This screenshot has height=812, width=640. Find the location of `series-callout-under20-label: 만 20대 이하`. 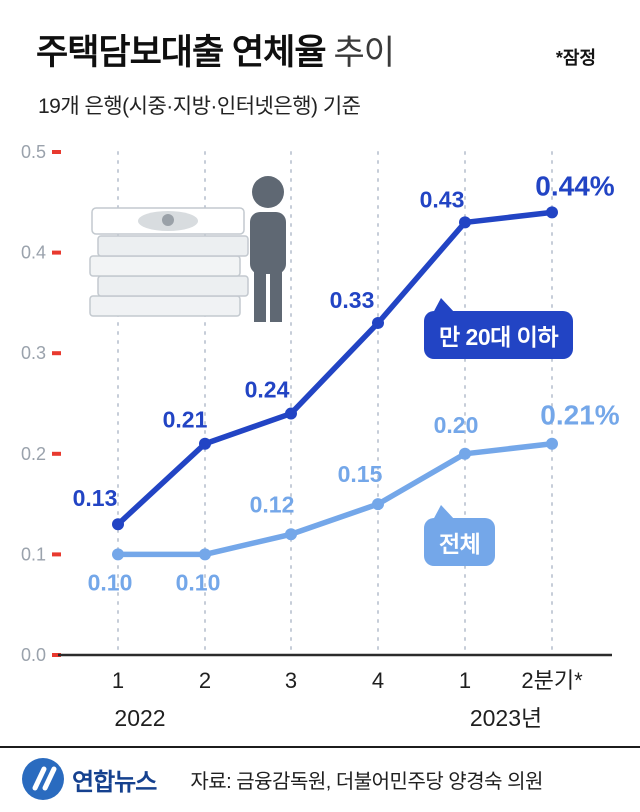

series-callout-under20-label: 만 20대 이하 is located at coordinates (499, 337).